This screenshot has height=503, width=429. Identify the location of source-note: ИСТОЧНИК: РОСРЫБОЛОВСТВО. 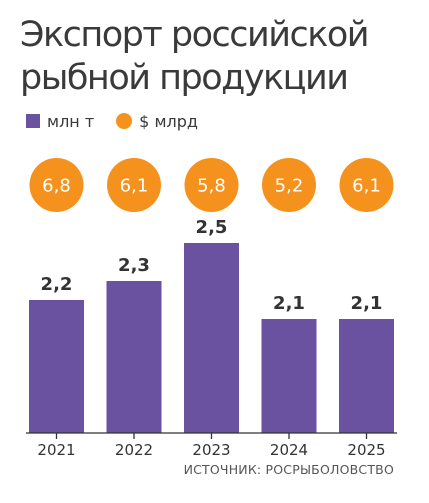
(288, 469).